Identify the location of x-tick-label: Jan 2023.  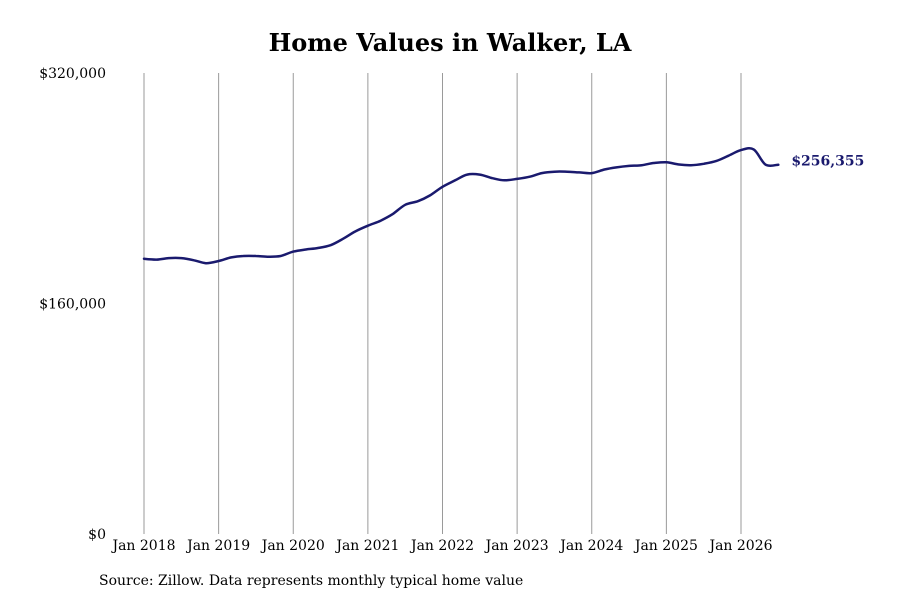
(516, 546).